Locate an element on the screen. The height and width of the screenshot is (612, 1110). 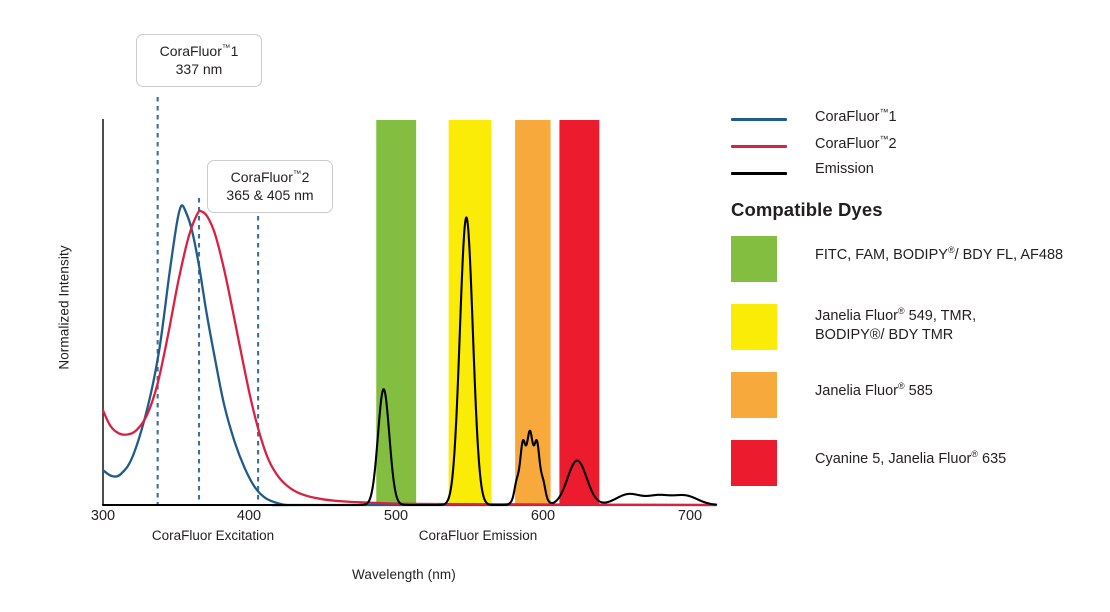
callout2-line2: 365 & 405 nm is located at coordinates (270, 194).